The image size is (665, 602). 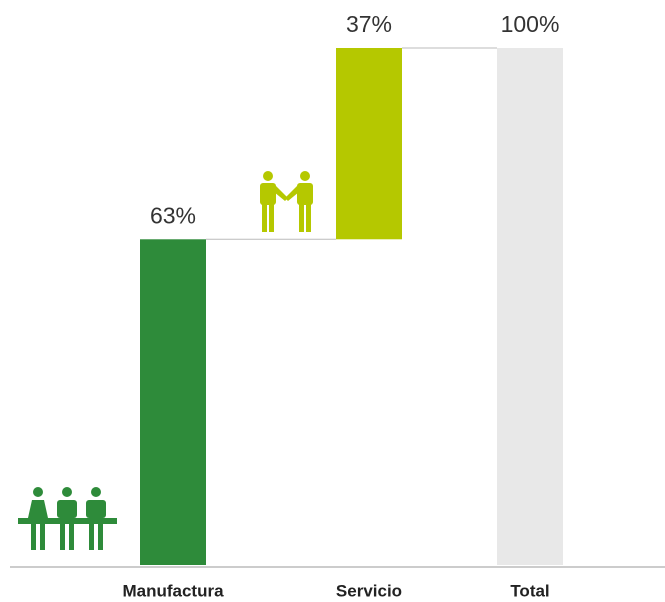 I want to click on handshake-icon, so click(x=286, y=201).